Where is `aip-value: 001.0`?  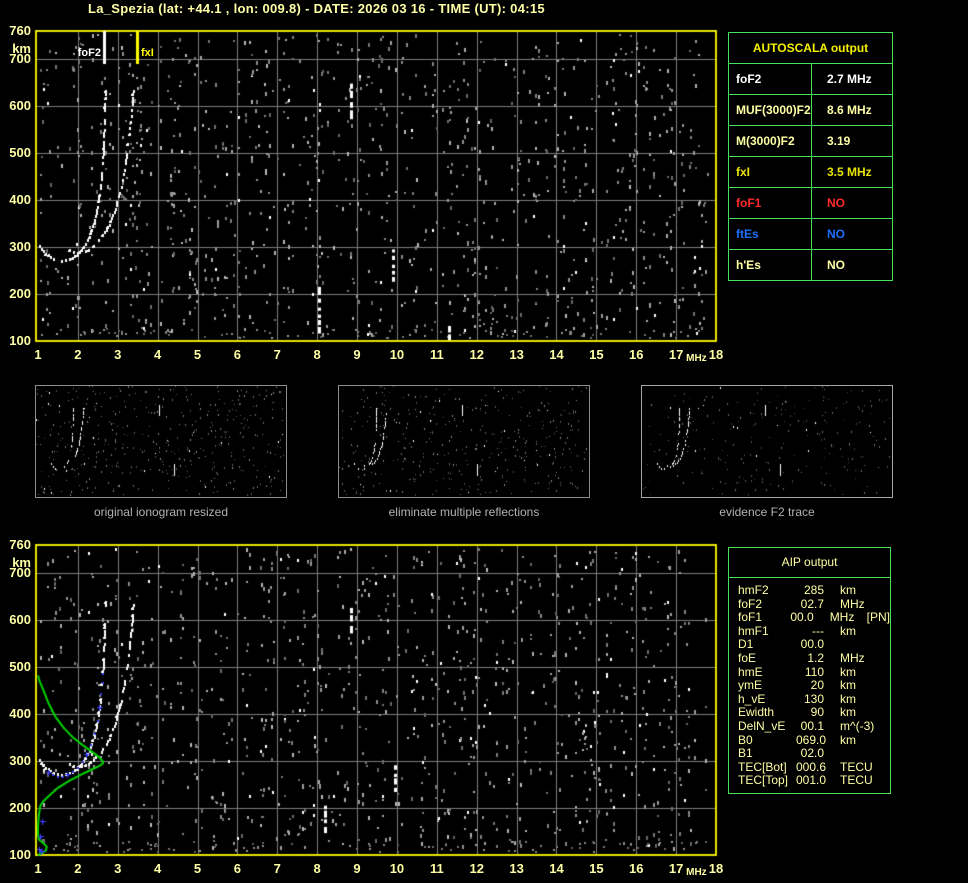
aip-value: 001.0 is located at coordinates (811, 780).